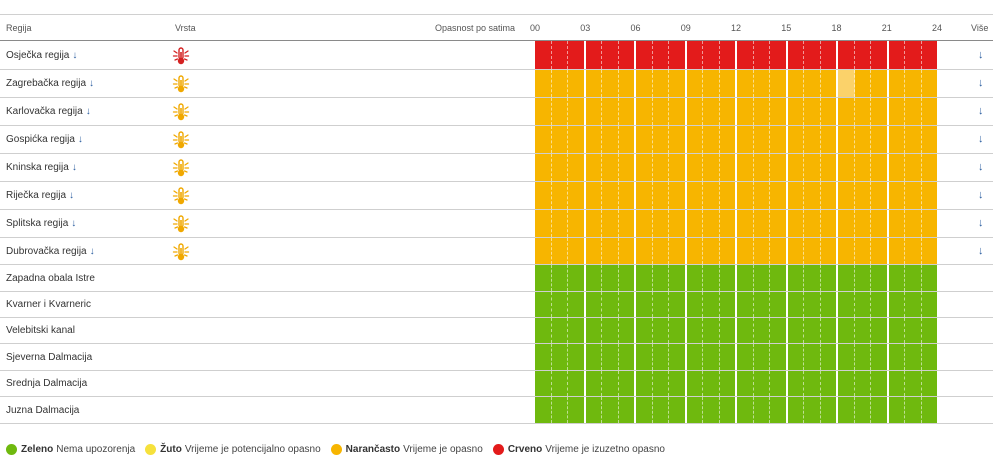 This screenshot has height=470, width=1000. Describe the element at coordinates (980, 28) in the screenshot. I see `header-vise: Više` at that location.